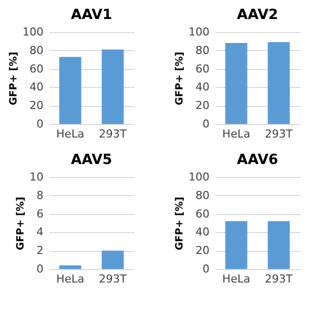  What do you see at coordinates (257, 15) in the screenshot?
I see `chart-title: AAV2` at bounding box center [257, 15].